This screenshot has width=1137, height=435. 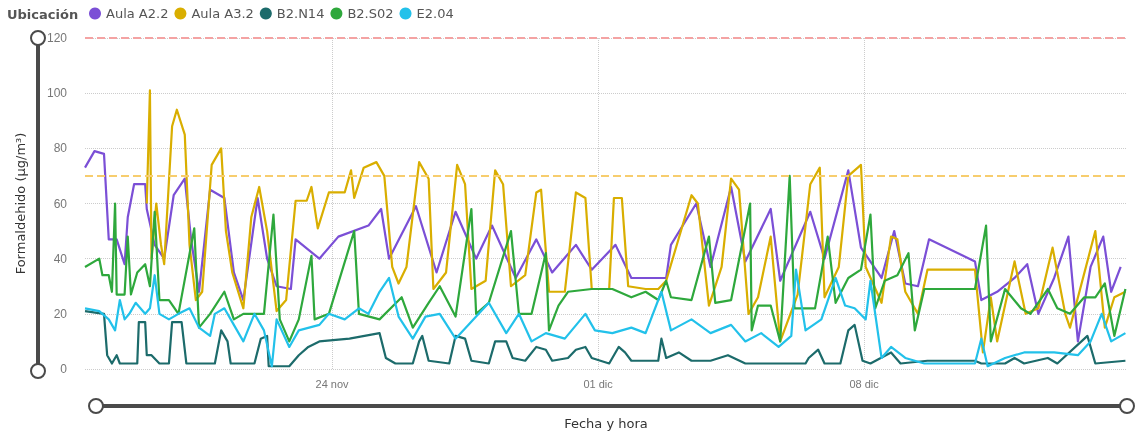 I want to click on x-axis-title: Fecha y hora, so click(x=606, y=423).